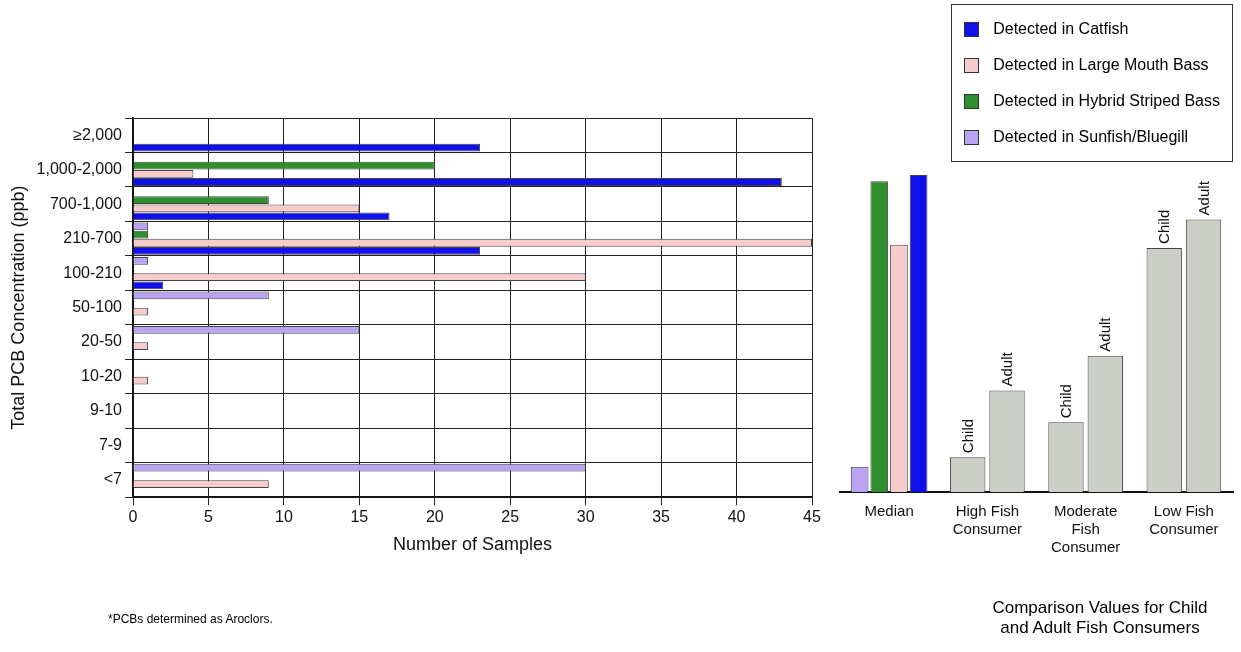 This screenshot has height=652, width=1241. Describe the element at coordinates (1100, 618) in the screenshot. I see `x-axis-title: Comparison Values for Child and Adult Fish Consumers` at that location.